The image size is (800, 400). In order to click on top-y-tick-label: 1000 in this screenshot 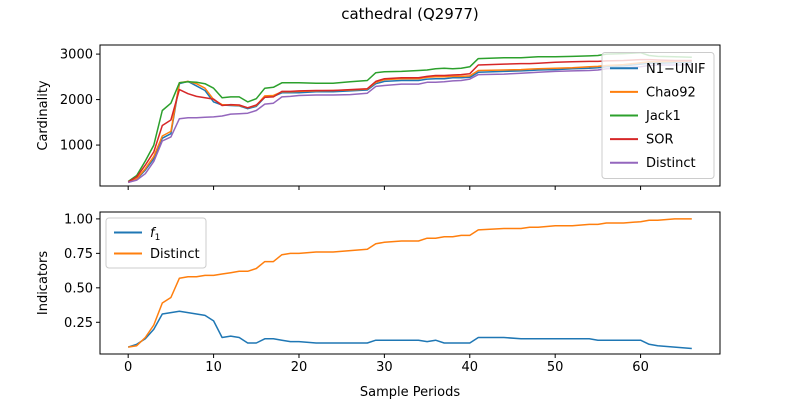, I will do `click(76, 146)`.